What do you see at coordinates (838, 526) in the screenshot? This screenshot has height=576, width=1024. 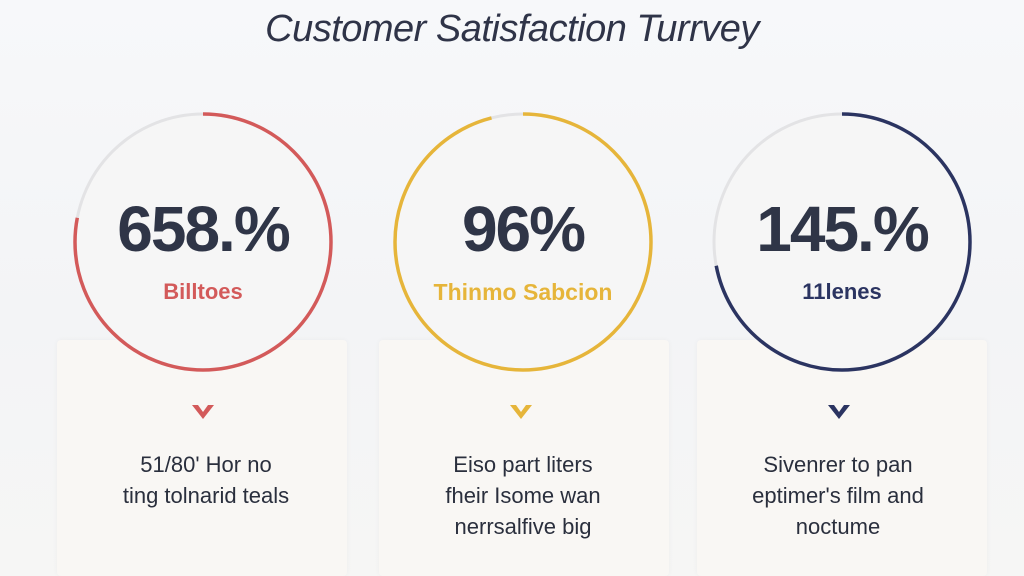 I see `description-line: noctume` at bounding box center [838, 526].